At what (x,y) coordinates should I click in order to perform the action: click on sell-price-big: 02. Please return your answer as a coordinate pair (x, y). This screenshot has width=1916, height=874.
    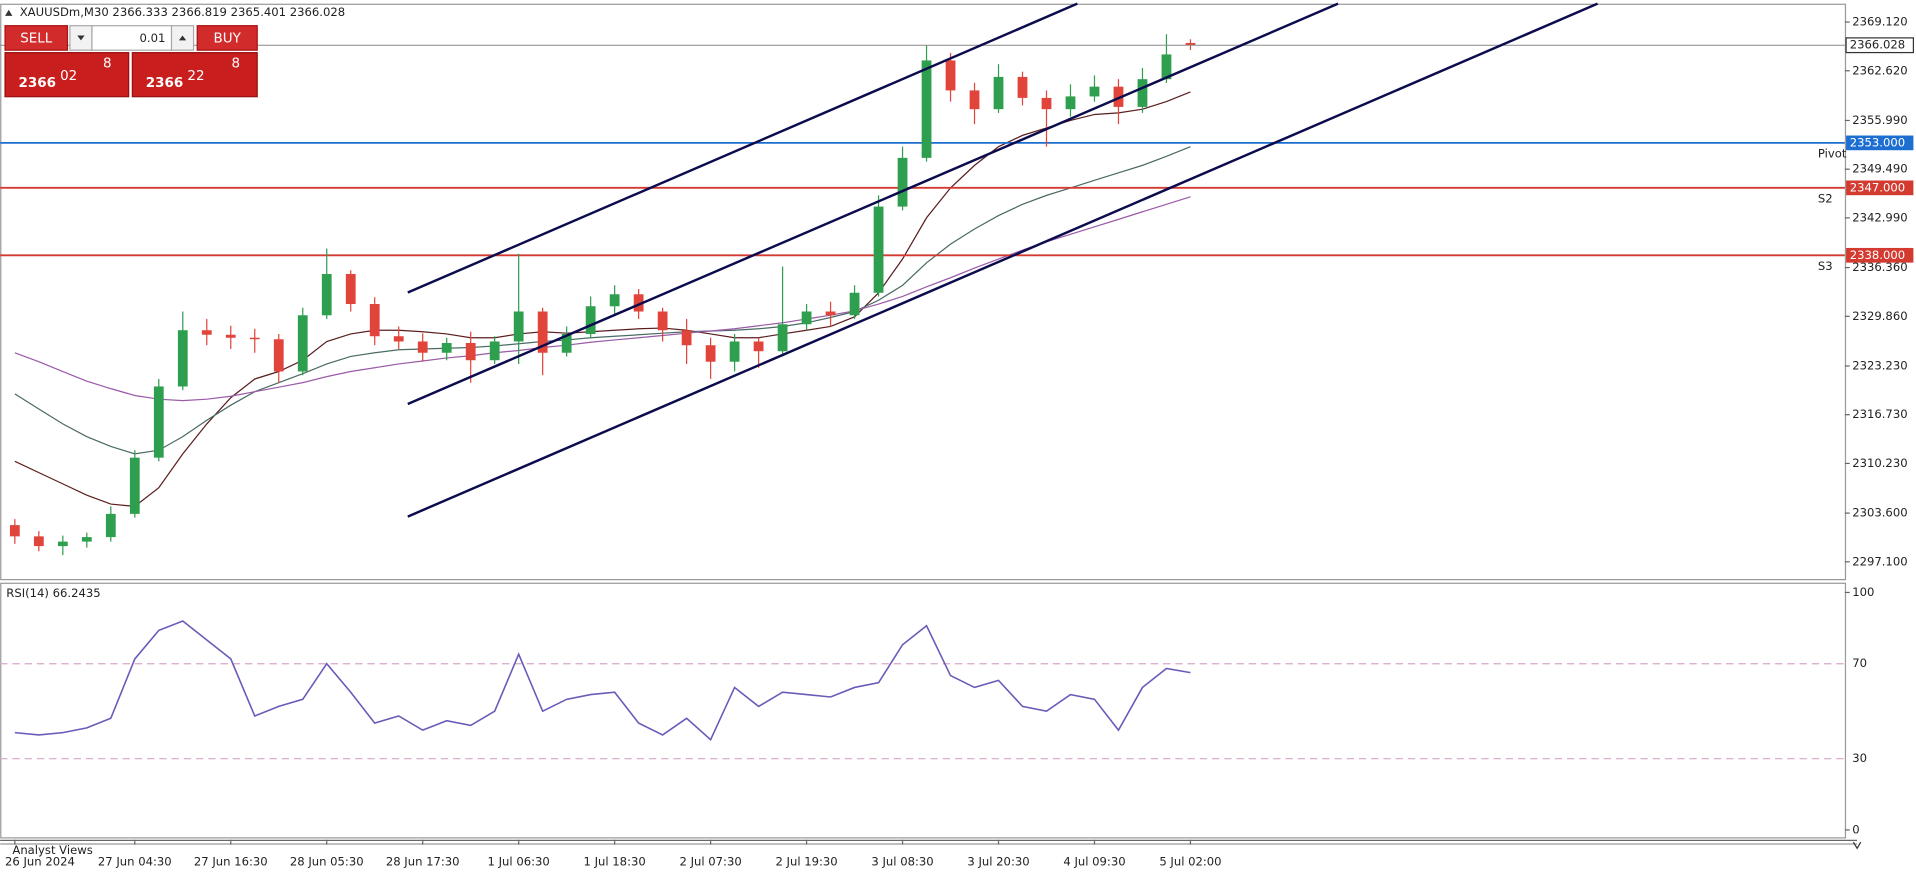
    Looking at the image, I should click on (68, 76).